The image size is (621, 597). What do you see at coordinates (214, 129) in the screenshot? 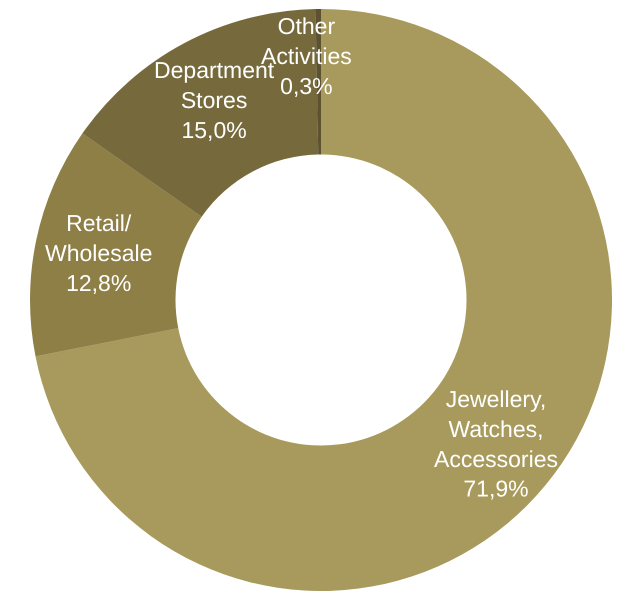
I see `data-label: 15,0%` at bounding box center [214, 129].